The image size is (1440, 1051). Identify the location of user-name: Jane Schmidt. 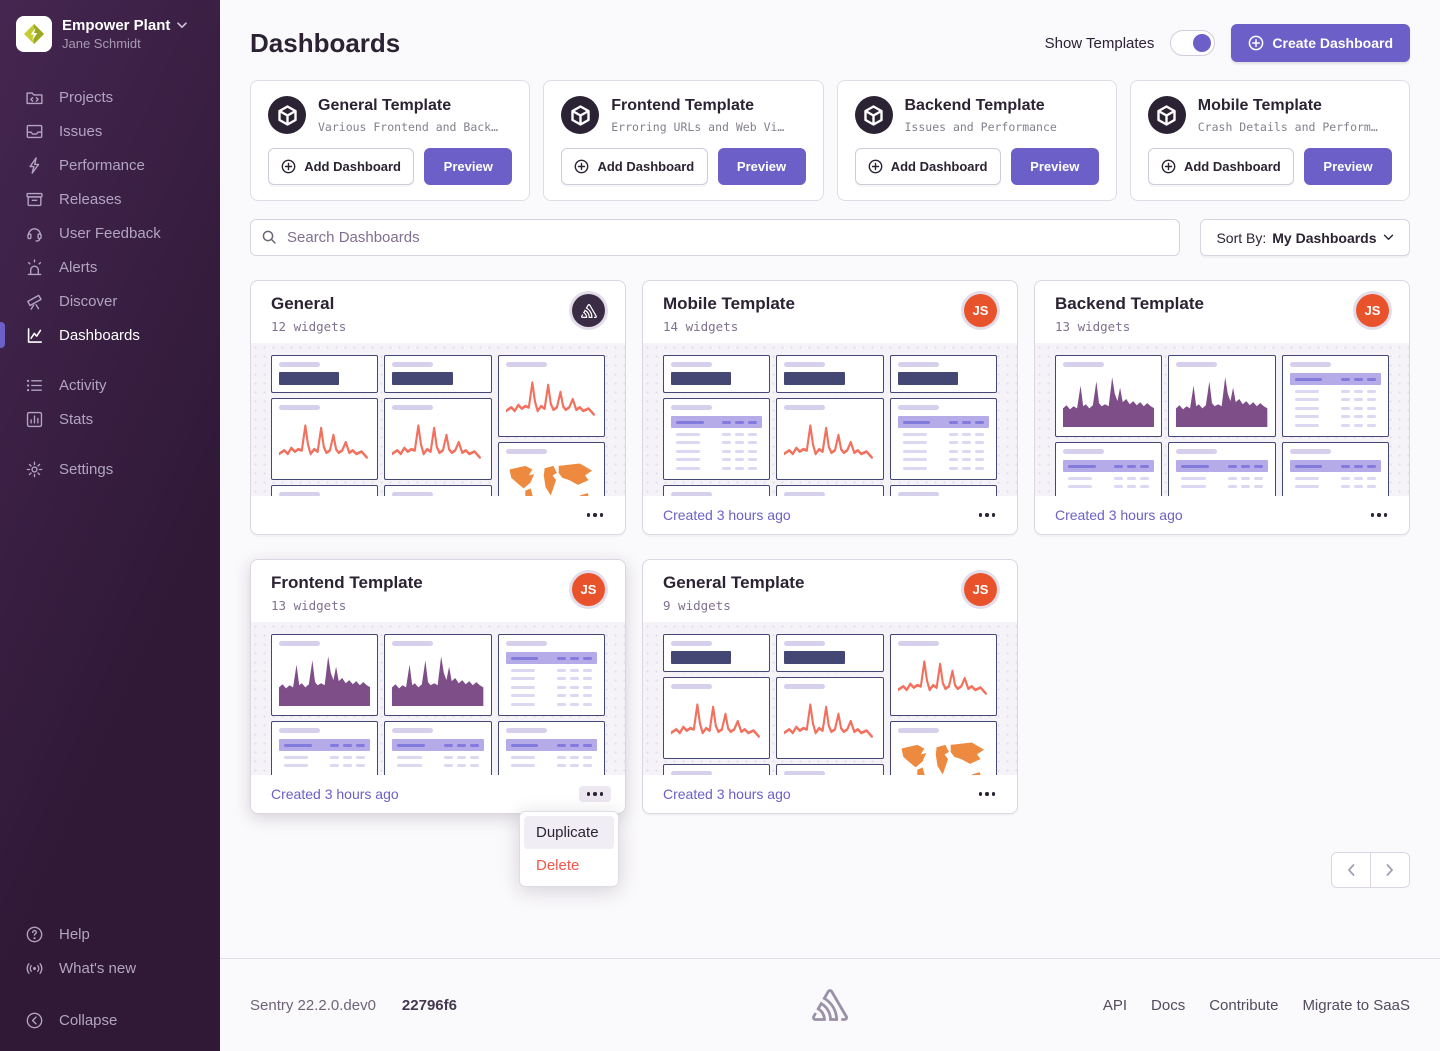
(101, 43).